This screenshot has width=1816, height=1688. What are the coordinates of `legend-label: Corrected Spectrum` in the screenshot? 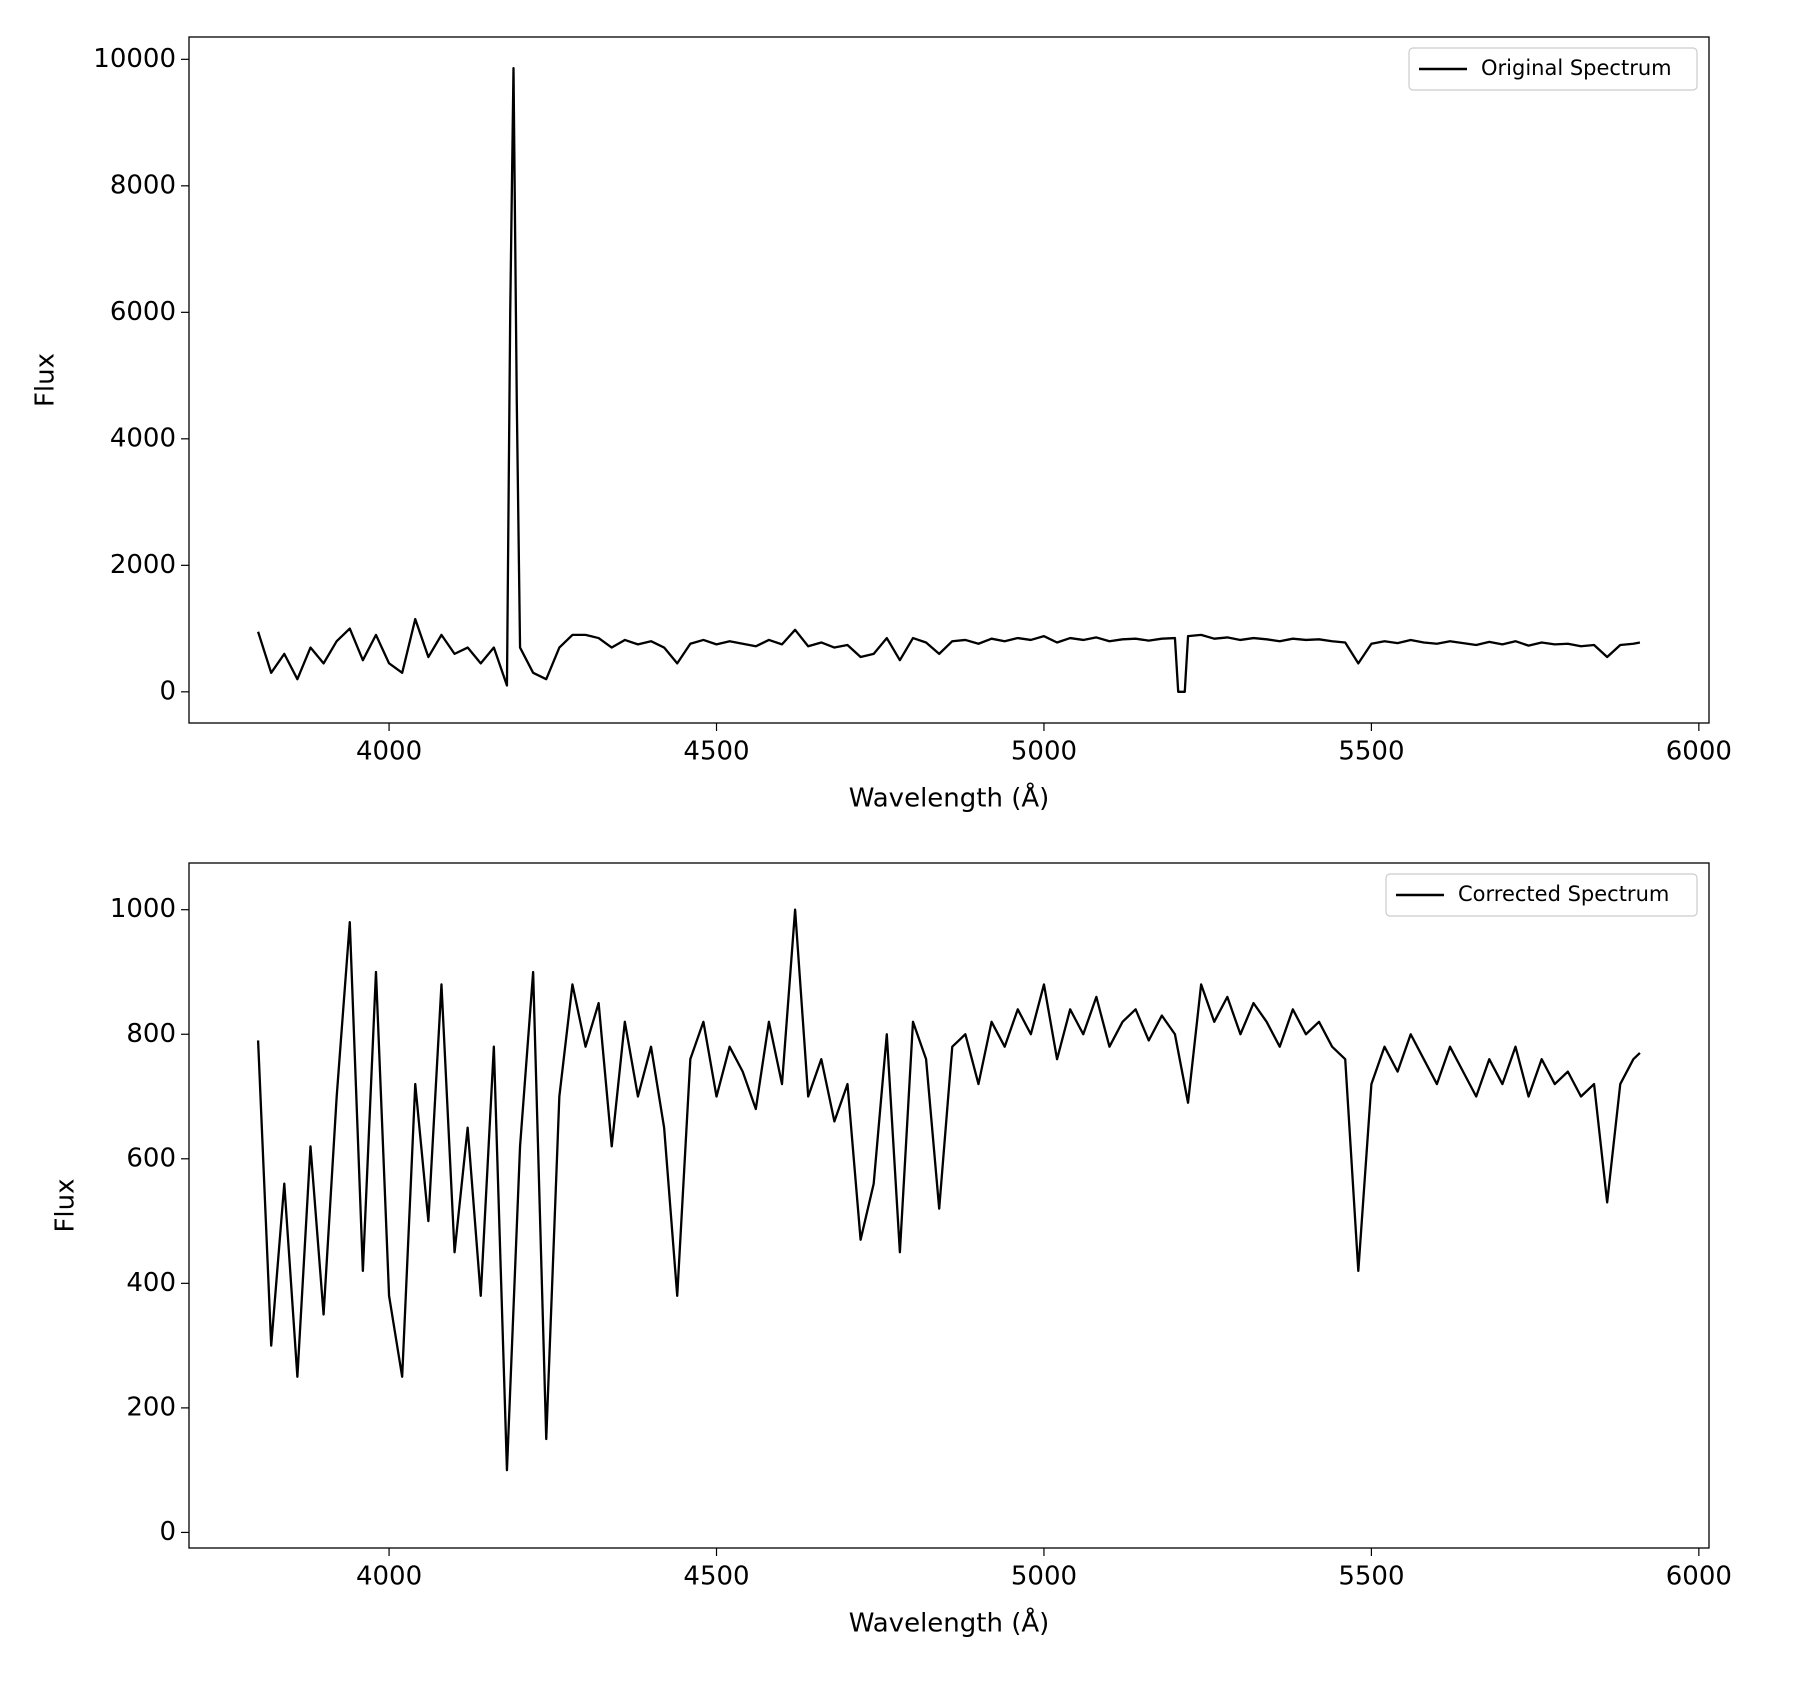 It's located at (1563, 894).